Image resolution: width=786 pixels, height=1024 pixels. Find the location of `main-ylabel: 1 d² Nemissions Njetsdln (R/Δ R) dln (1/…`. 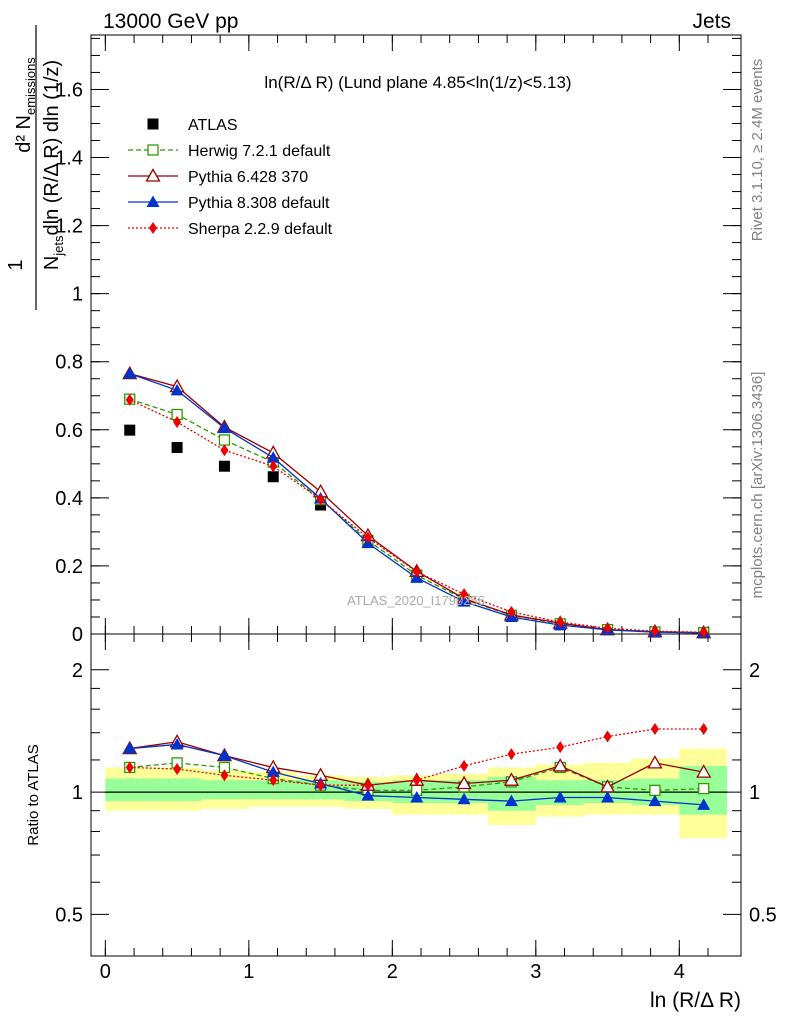

main-ylabel: 1 d² Nemissions Njetsdln (R/Δ R) dln (1/… is located at coordinates (35, 167).